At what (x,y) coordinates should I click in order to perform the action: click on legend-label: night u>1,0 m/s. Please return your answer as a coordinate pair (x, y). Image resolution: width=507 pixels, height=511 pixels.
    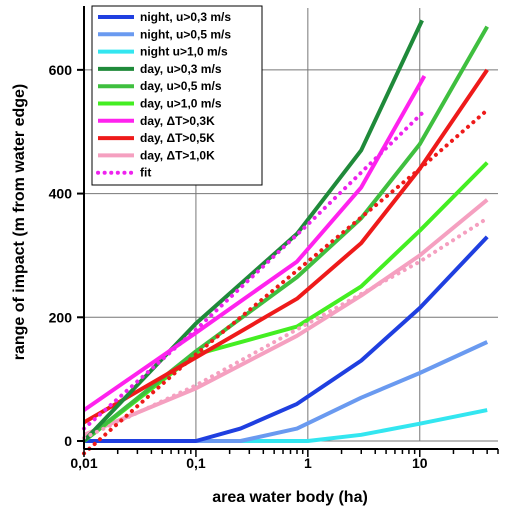
    Looking at the image, I should click on (184, 52).